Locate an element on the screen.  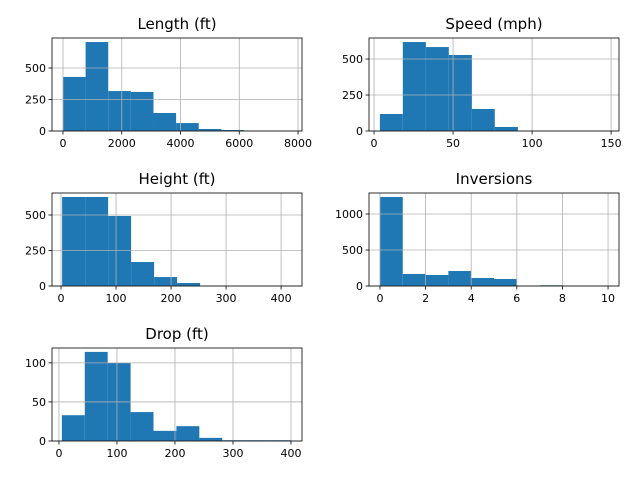
chart-title: Height (ft) is located at coordinates (177, 179).